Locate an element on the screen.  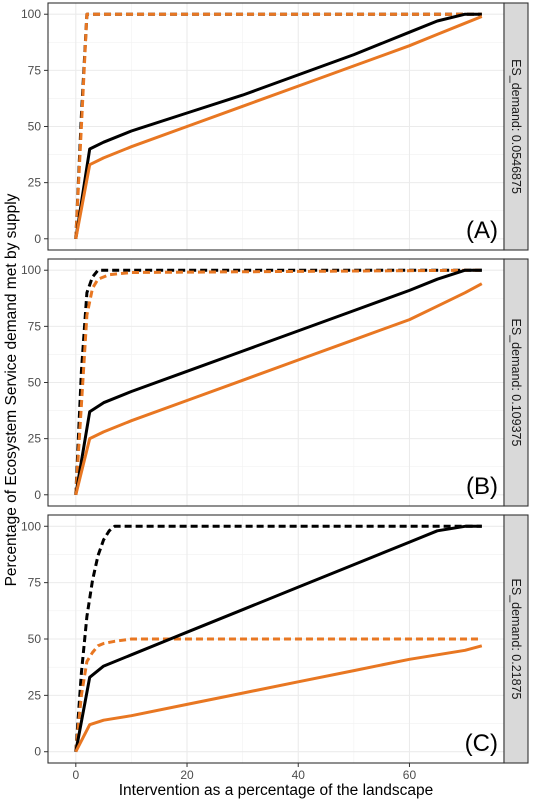
x-tick-label: 0 is located at coordinates (75, 775).